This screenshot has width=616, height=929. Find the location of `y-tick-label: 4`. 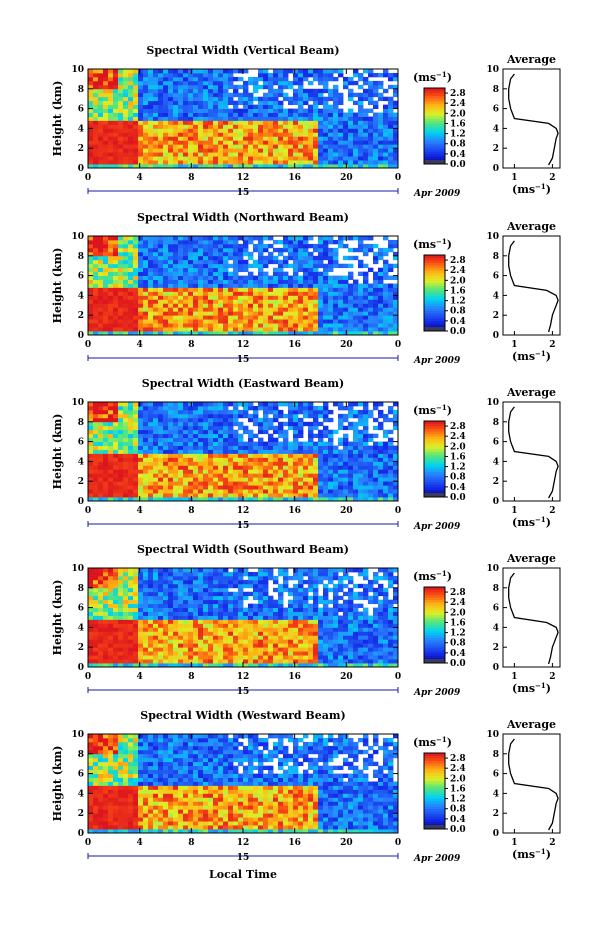

y-tick-label: 4 is located at coordinates (81, 296).